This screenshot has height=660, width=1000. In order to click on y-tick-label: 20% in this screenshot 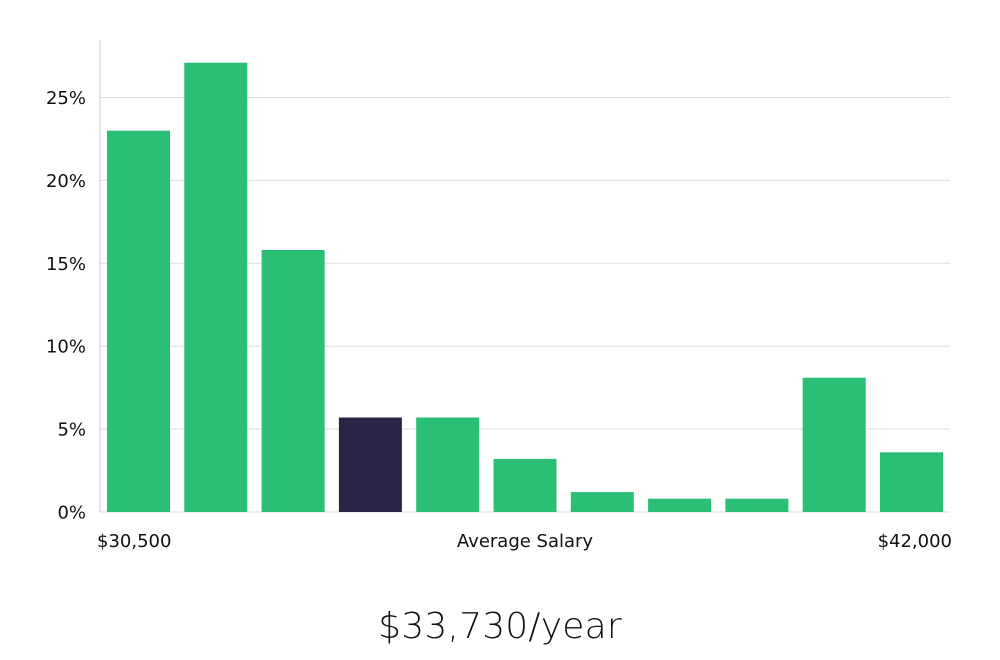, I will do `click(66, 181)`.